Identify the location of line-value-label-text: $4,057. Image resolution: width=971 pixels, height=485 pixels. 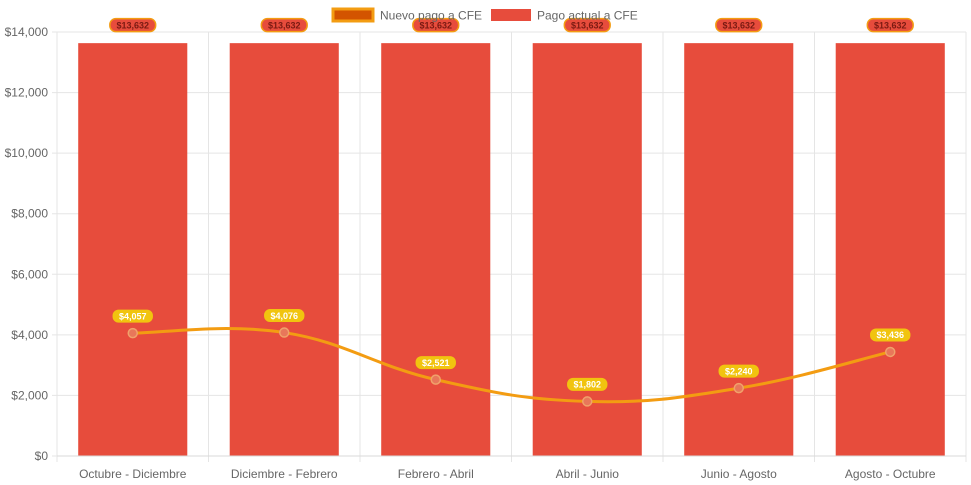
(133, 316).